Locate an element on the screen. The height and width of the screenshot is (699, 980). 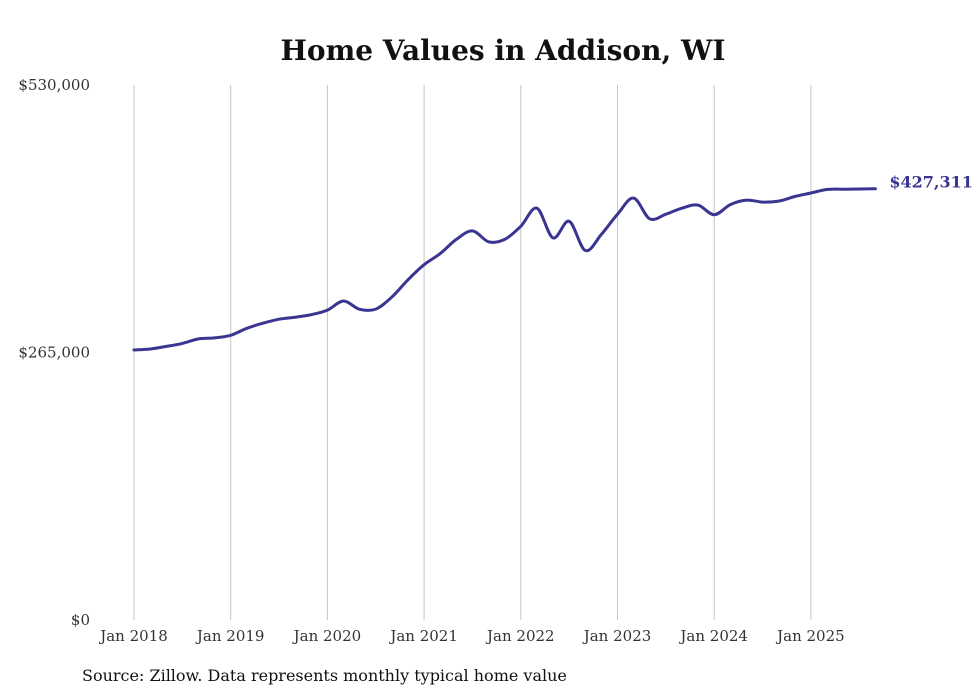
x-tick-label-2018: Jan 2018 is located at coordinates (133, 636).